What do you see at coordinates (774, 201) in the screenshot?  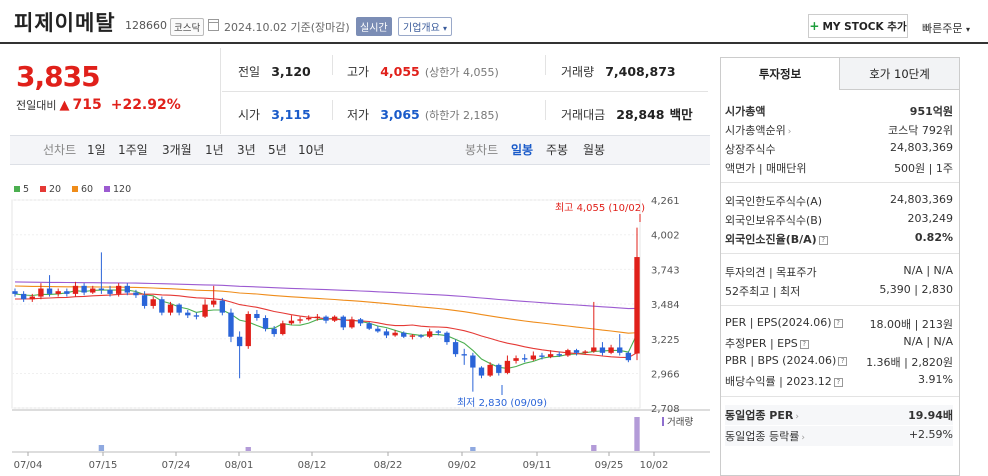 I see `info-label: 외국인한도주식수(A)` at bounding box center [774, 201].